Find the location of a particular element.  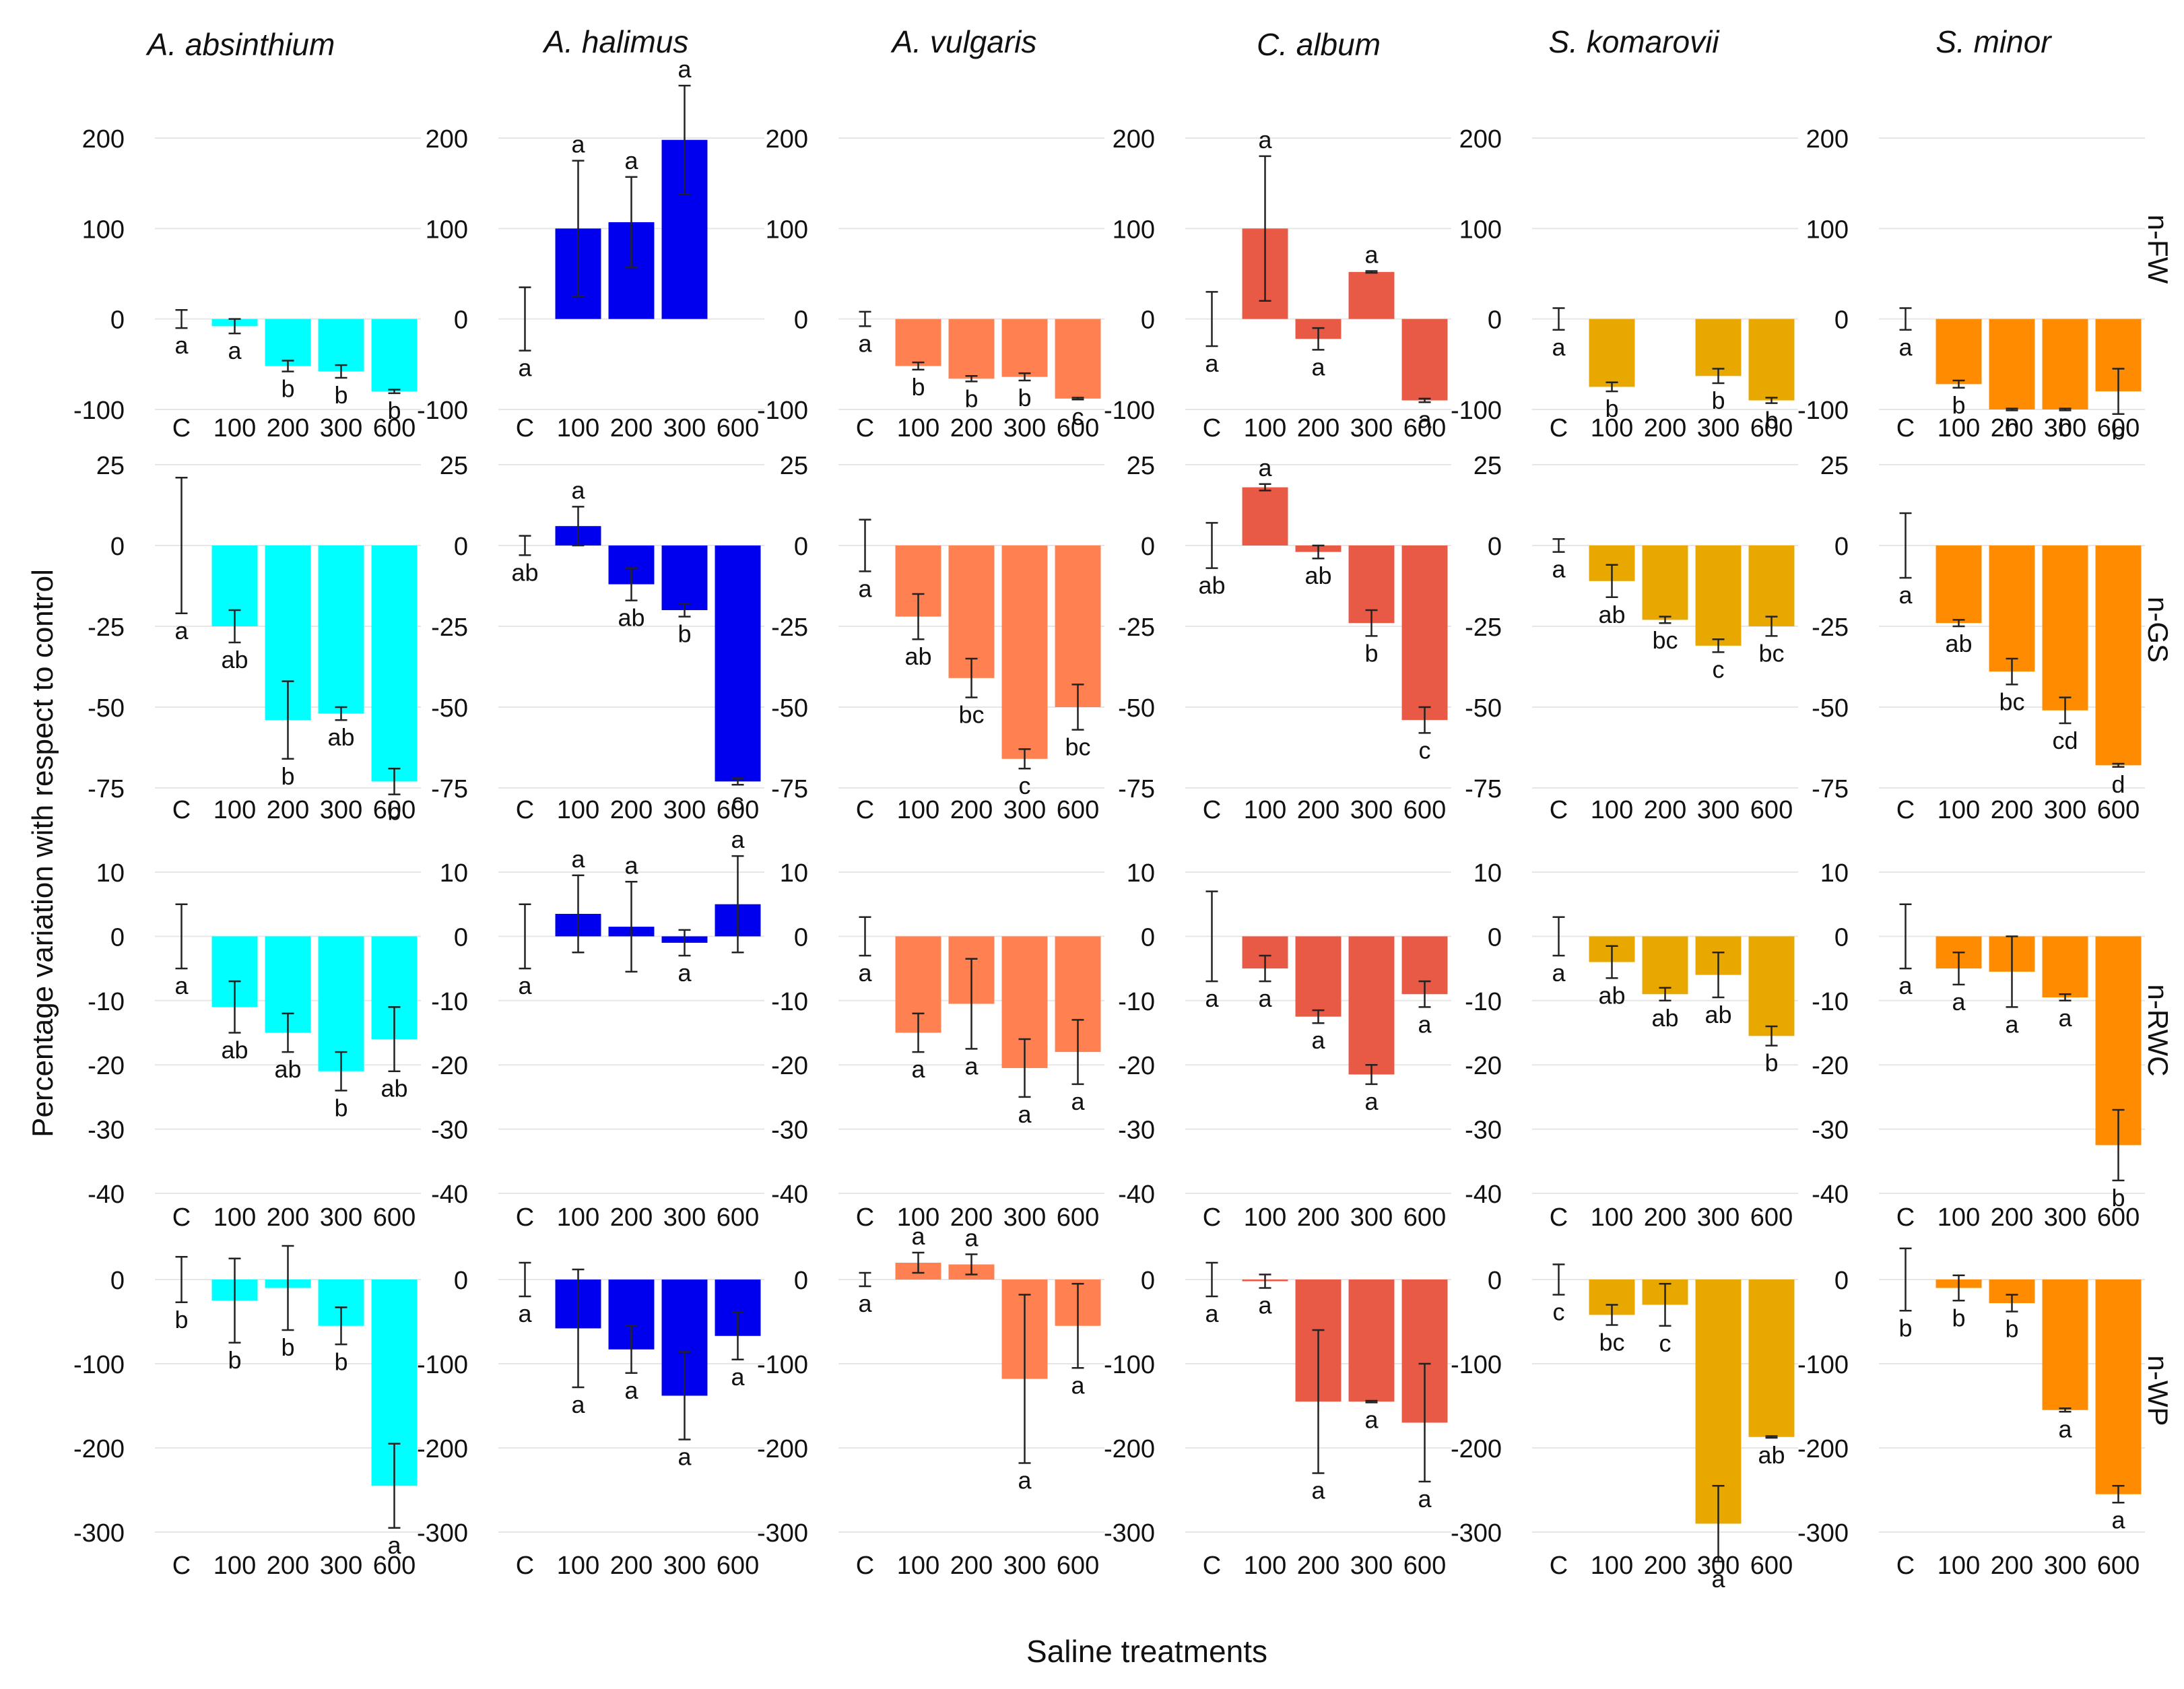

y-tick-label: -40 is located at coordinates (790, 1195).